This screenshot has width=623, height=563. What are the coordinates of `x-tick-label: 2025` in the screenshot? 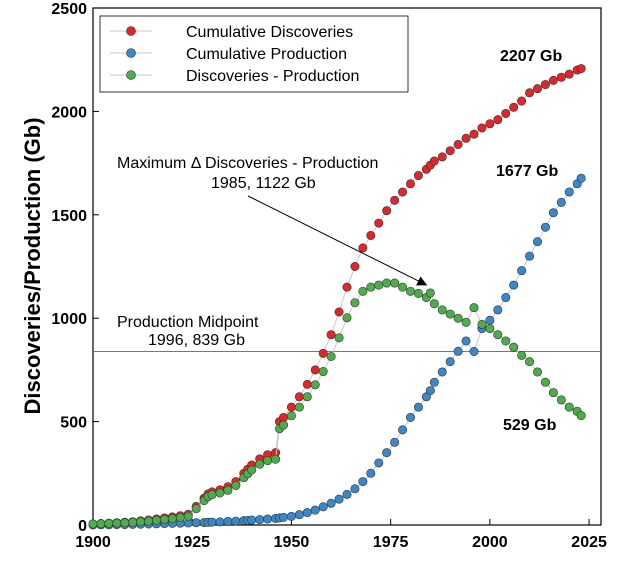 It's located at (589, 542).